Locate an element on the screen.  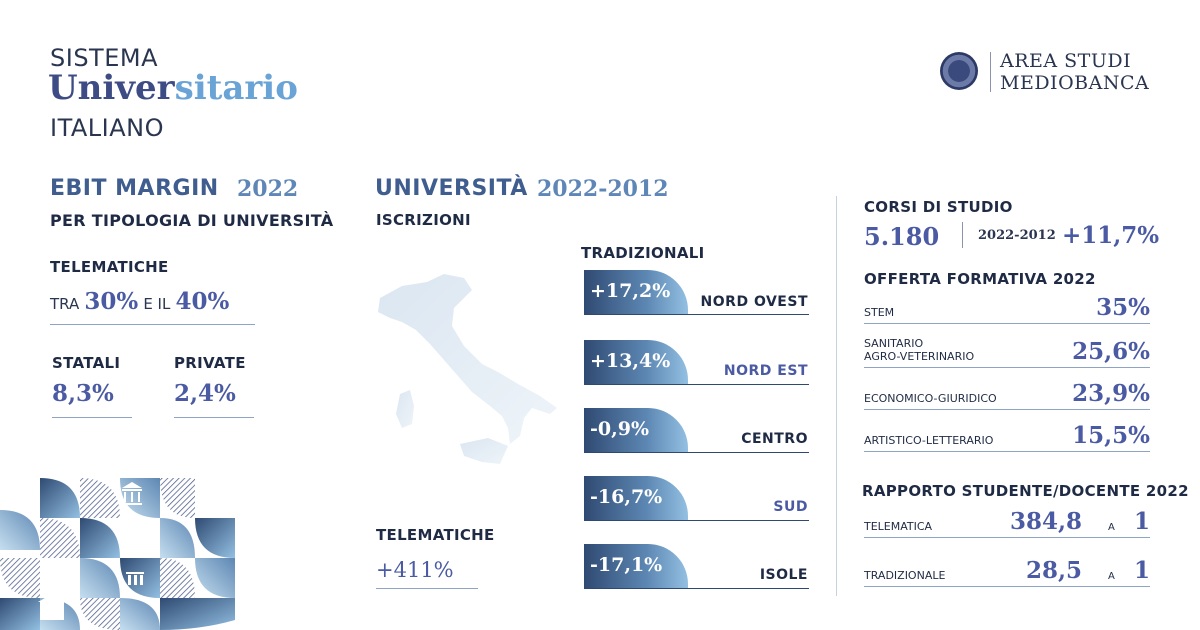
offerta-label: ECONOMICO-GIURIDICO is located at coordinates (930, 398).